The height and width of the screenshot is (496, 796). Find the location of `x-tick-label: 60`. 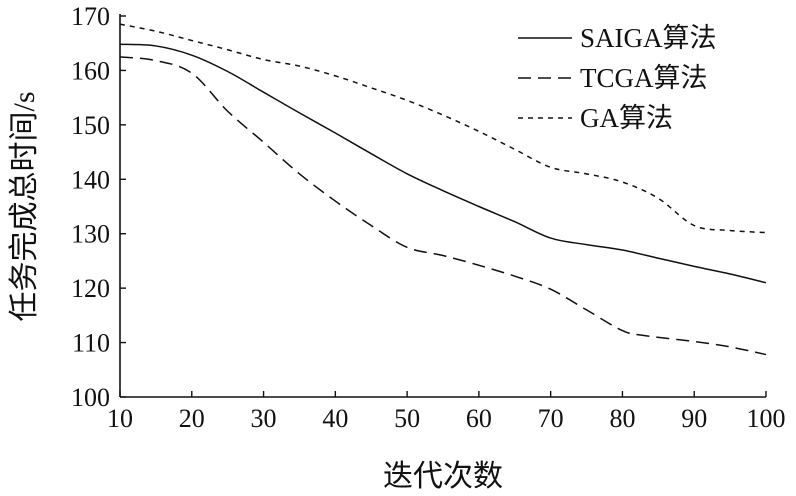

x-tick-label: 60 is located at coordinates (479, 418).